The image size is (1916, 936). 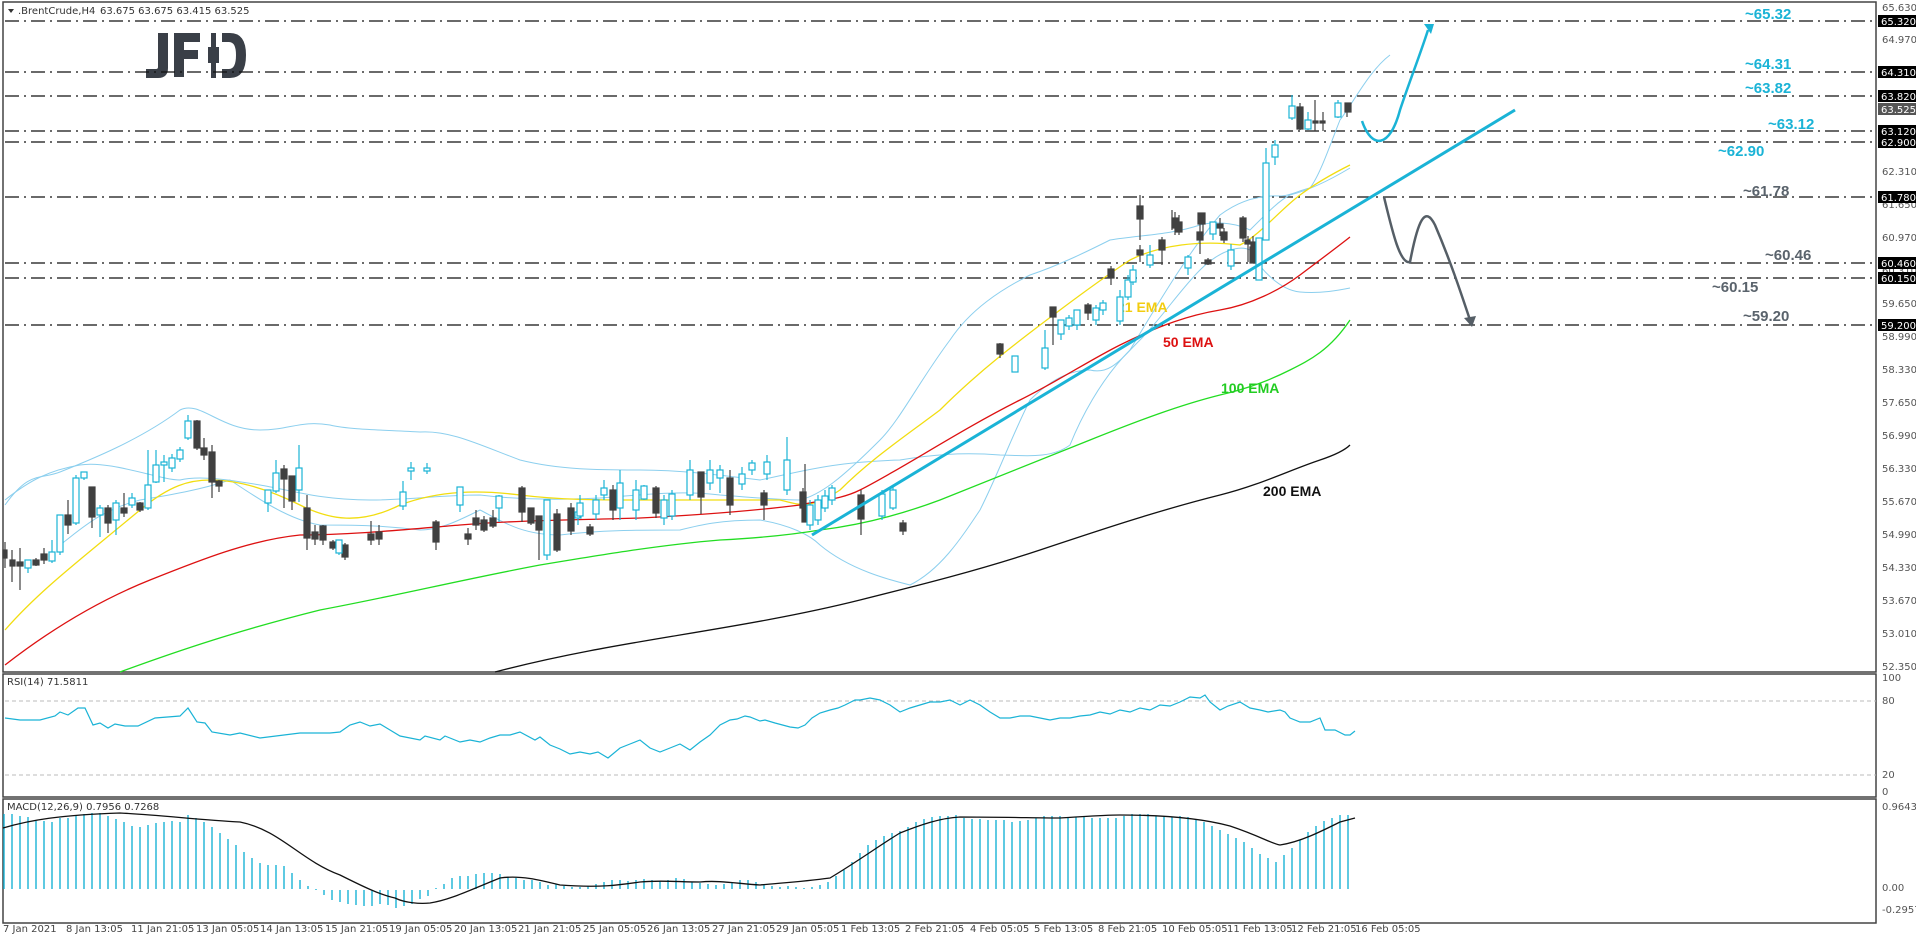 What do you see at coordinates (1899, 370) in the screenshot?
I see `price-tick: 58.330` at bounding box center [1899, 370].